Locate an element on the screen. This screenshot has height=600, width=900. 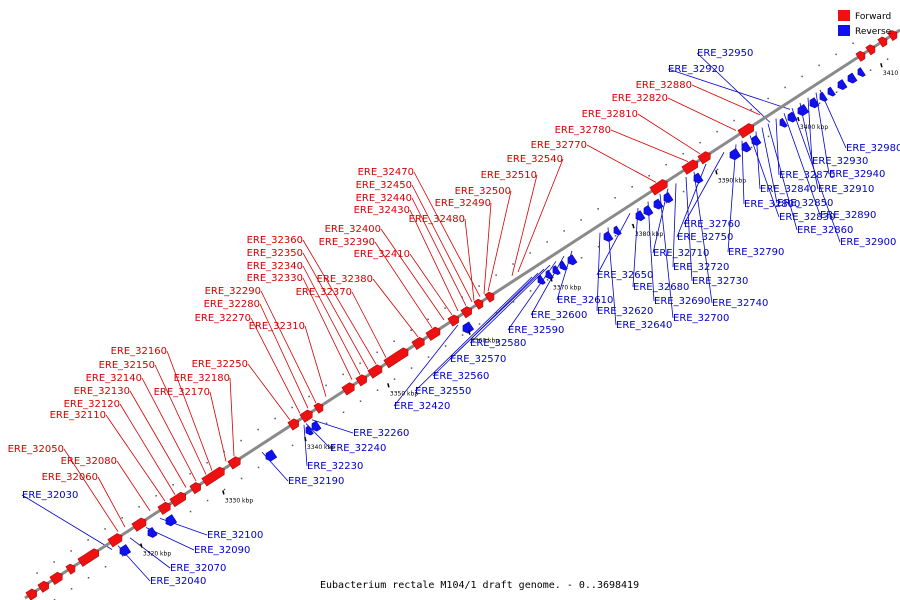
reverse-gene-label: ERE_32070 is located at coordinates (198, 568).